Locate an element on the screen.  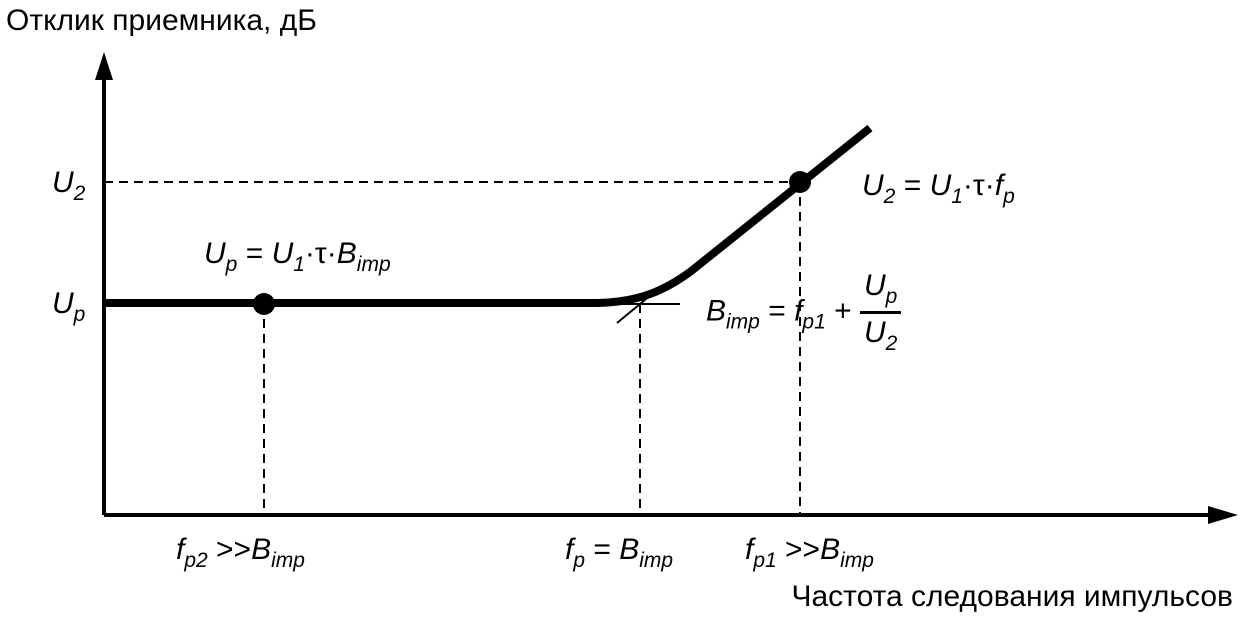
y-tick-u2: U2 is located at coordinates (69, 185).